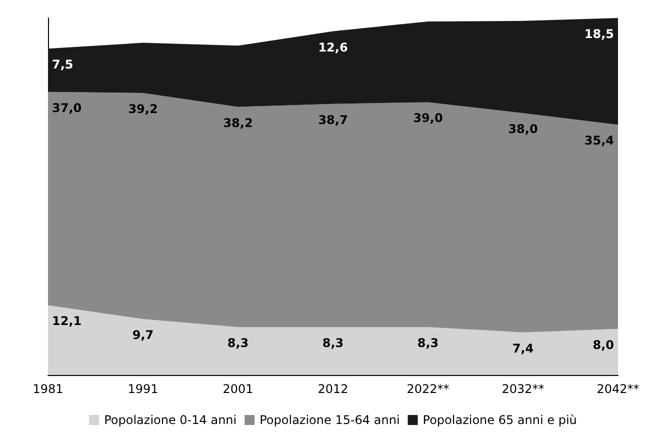 This screenshot has width=666, height=443. I want to click on data-label: 35,4, so click(599, 141).